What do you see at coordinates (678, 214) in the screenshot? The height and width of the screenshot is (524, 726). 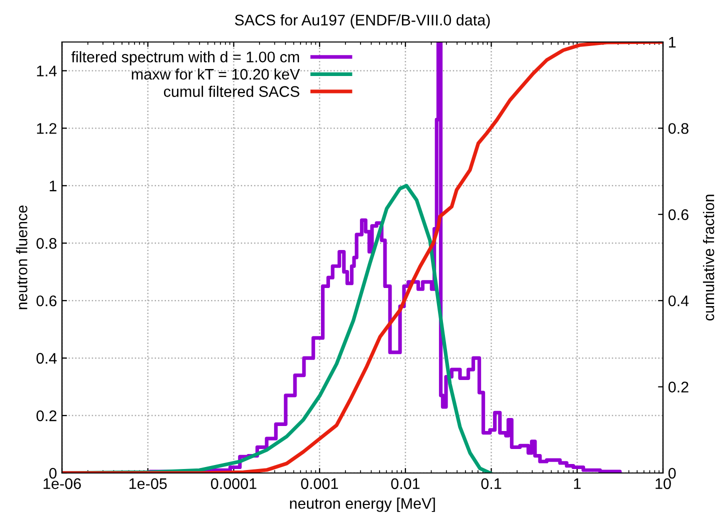 I see `y2-tick-label: 0.6` at bounding box center [678, 214].